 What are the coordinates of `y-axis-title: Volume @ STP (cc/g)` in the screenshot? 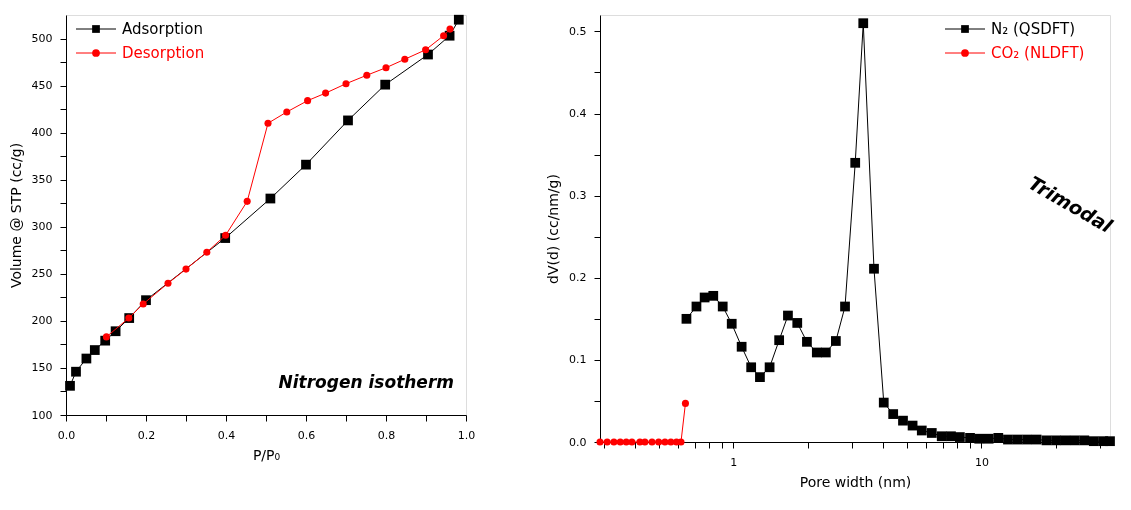 It's located at (15, 215).